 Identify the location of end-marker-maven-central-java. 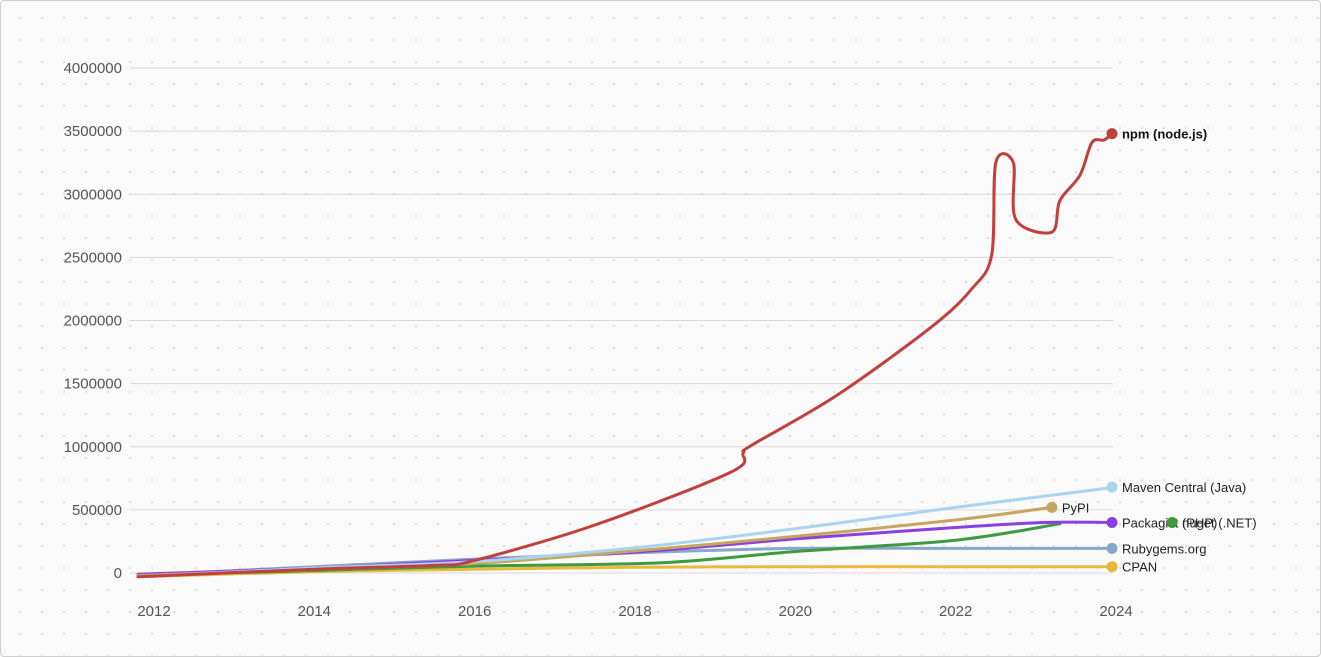
(1112, 487).